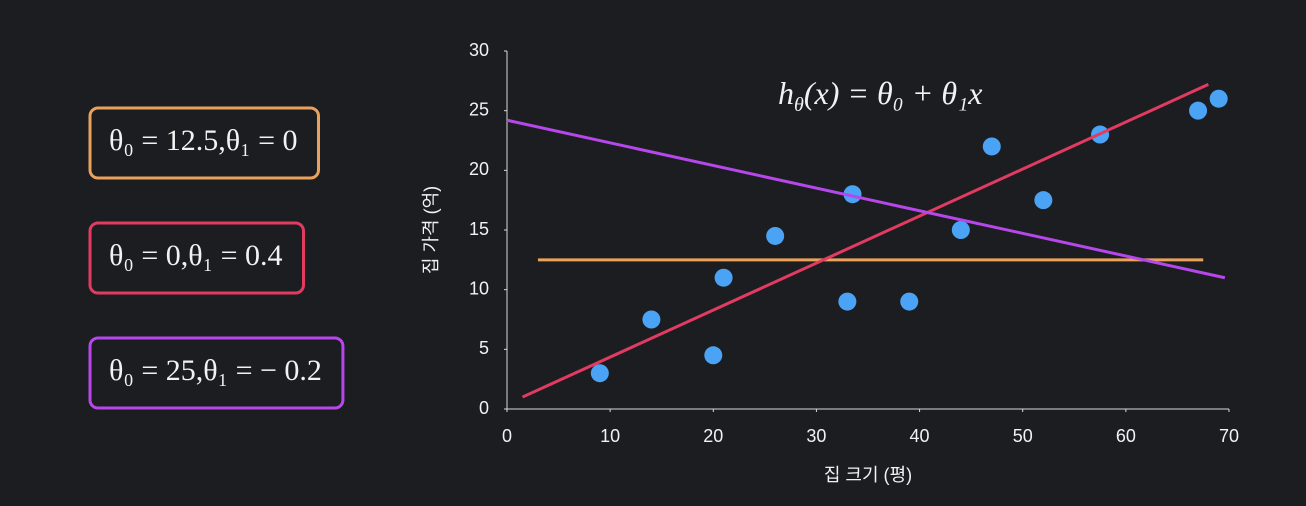 This screenshot has height=506, width=1306. I want to click on x-tick-label: 40, so click(920, 436).